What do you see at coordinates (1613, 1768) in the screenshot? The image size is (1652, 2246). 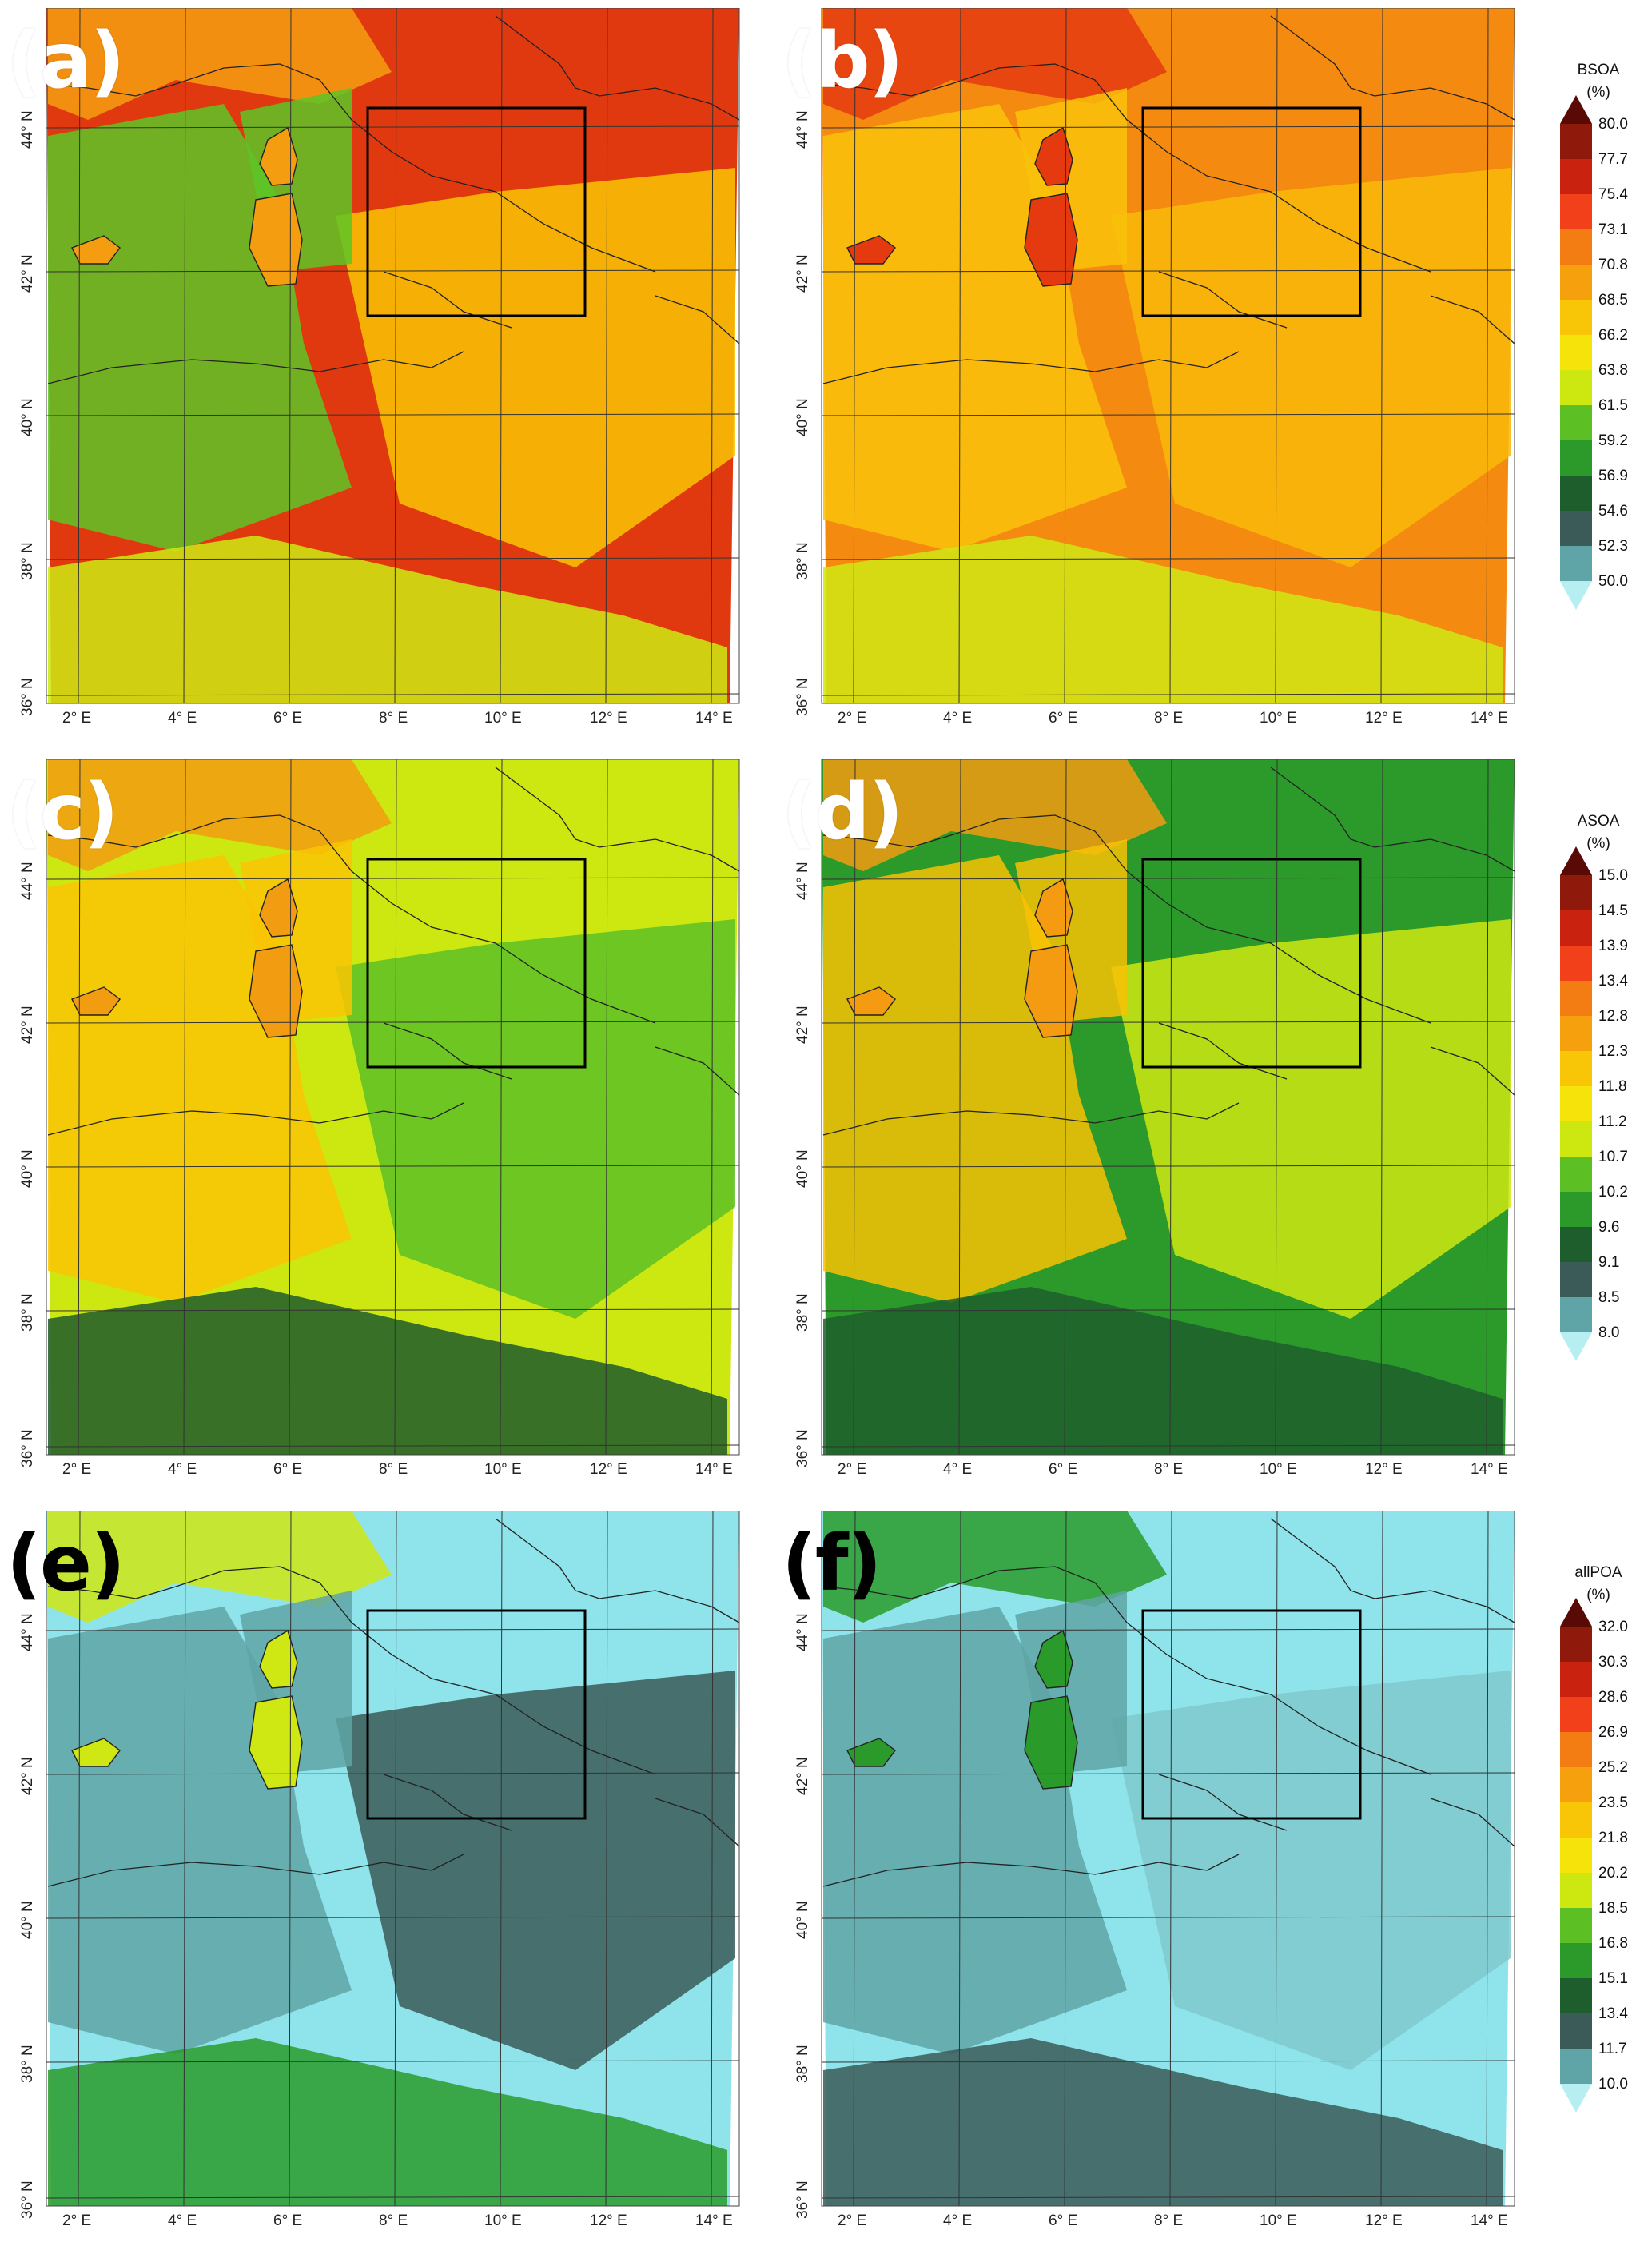 I see `colorbar-tick-label: 25.2` at bounding box center [1613, 1768].